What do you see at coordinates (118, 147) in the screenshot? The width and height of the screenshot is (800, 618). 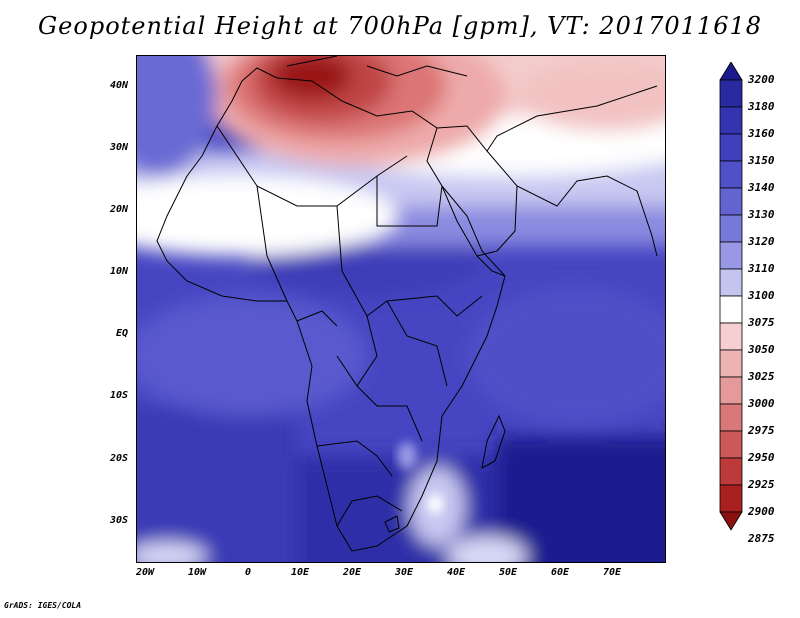 I see `lat-label: 30N` at bounding box center [118, 147].